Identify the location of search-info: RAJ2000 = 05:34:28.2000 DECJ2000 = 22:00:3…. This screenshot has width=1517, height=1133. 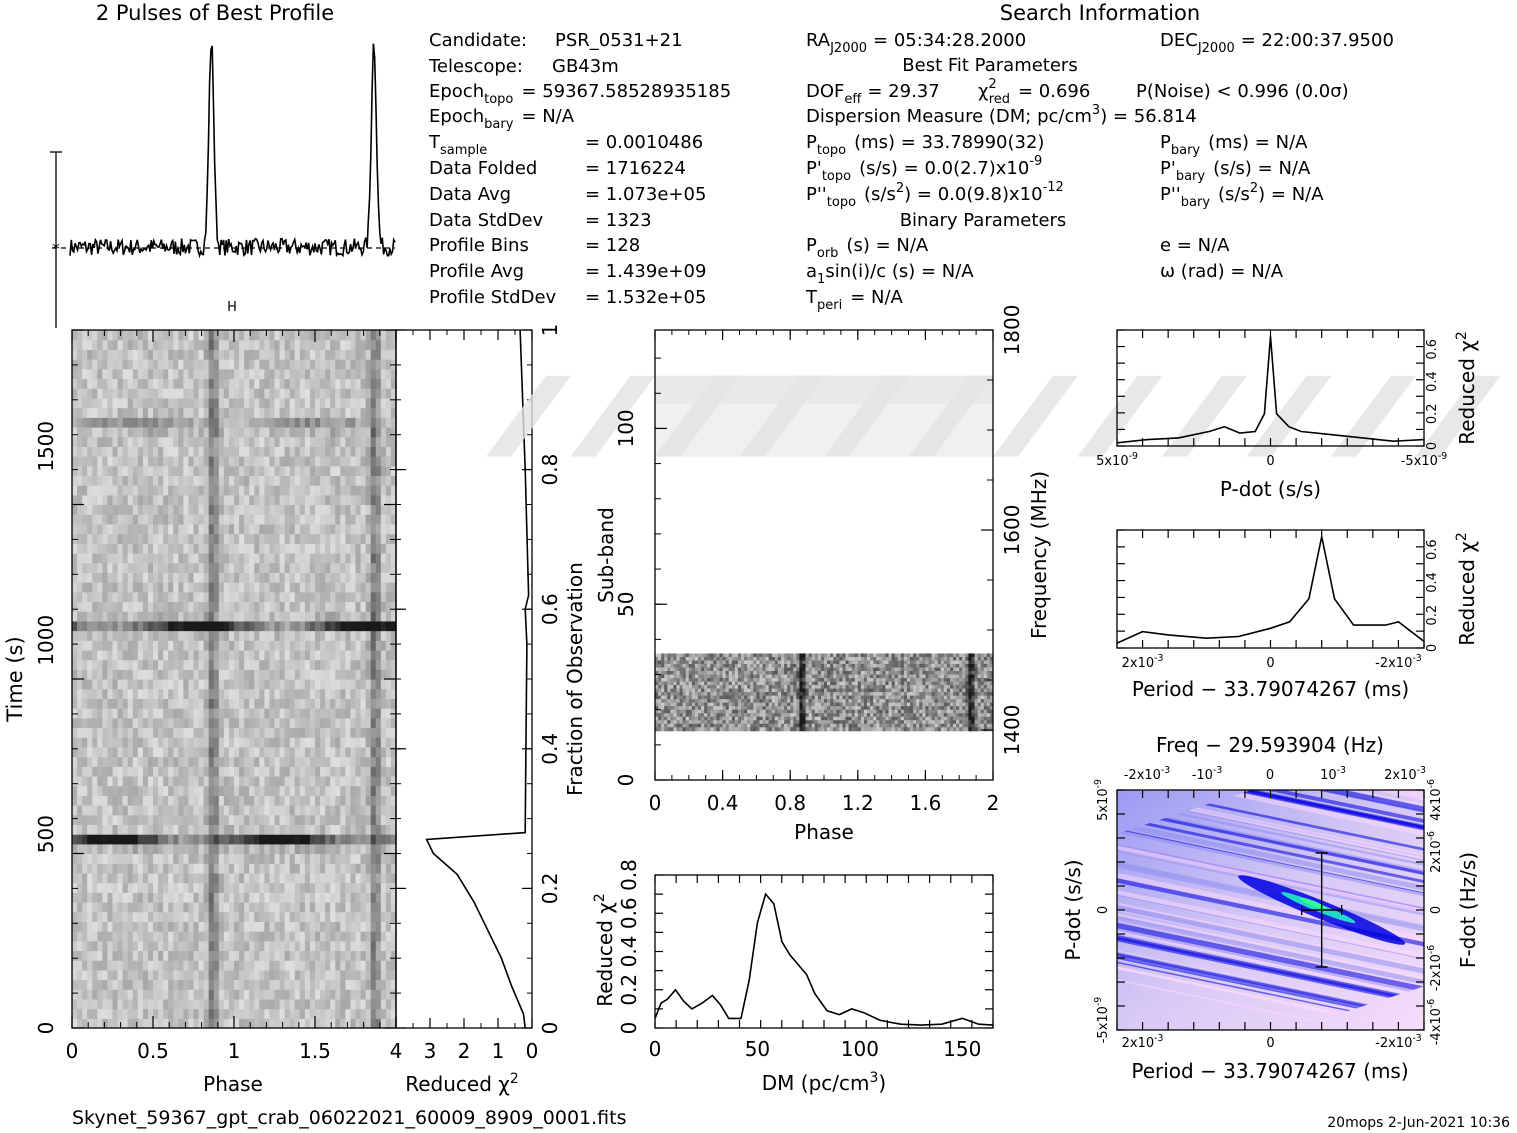
(1099, 171).